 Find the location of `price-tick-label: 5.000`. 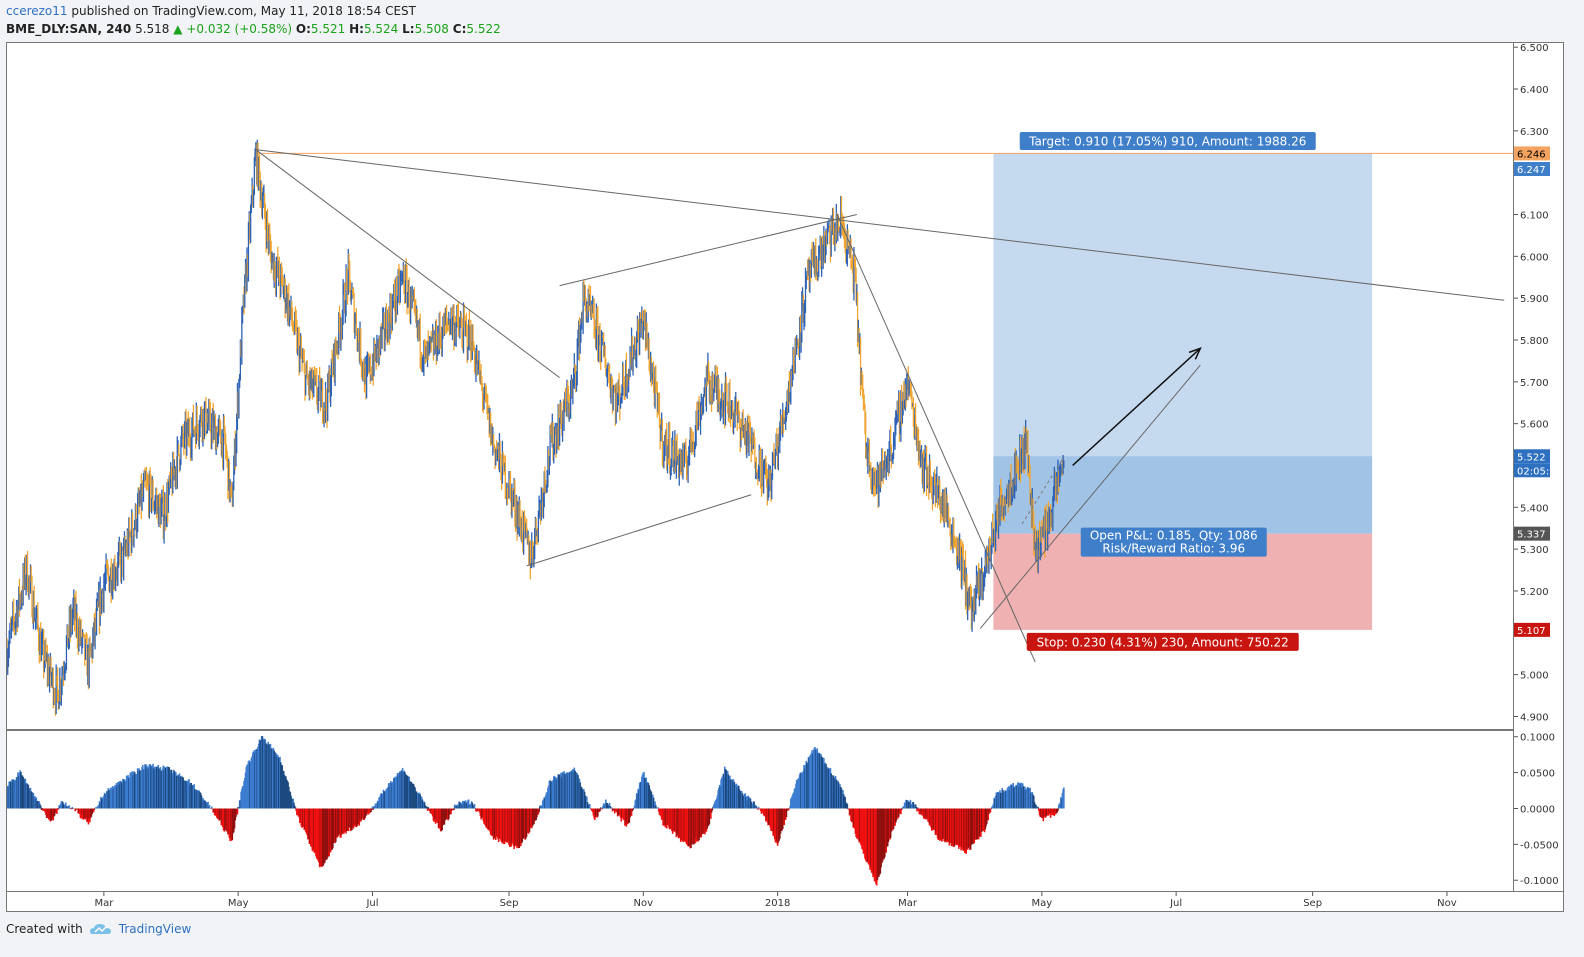

price-tick-label: 5.000 is located at coordinates (1534, 676).